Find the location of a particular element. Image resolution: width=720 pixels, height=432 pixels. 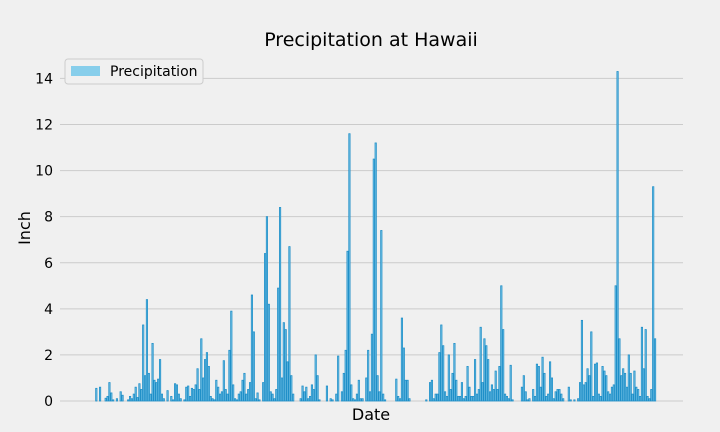

y-tick-label: 14 is located at coordinates (44, 79).